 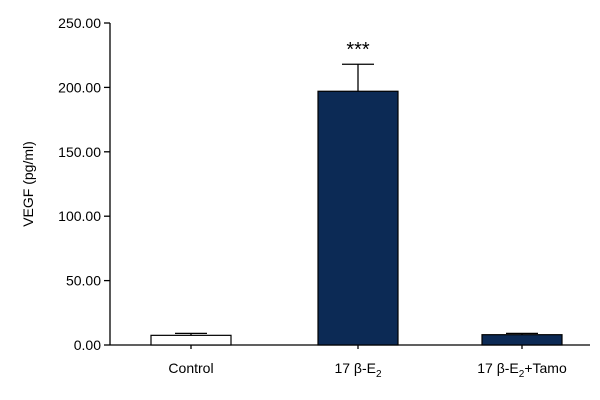 What do you see at coordinates (28, 184) in the screenshot?
I see `y-axis-label: VEGF (pg/ml)` at bounding box center [28, 184].